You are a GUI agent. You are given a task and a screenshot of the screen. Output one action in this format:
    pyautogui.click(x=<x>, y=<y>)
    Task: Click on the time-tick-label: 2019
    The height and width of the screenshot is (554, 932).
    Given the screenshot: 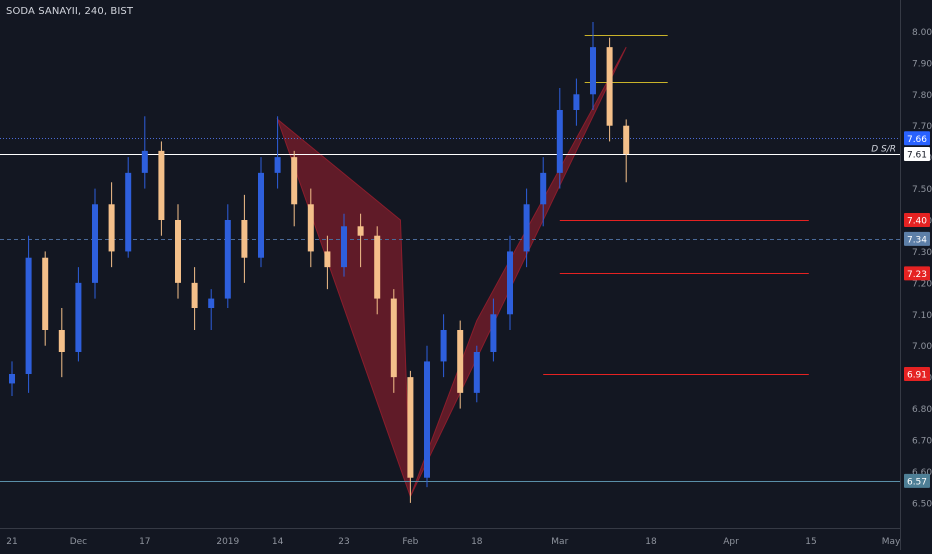 What is the action you would take?
    pyautogui.click(x=227, y=542)
    